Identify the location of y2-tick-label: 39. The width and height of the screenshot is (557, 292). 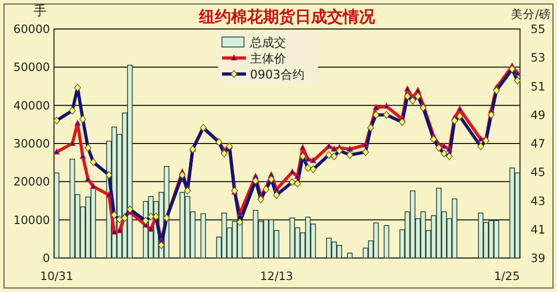
(538, 258).